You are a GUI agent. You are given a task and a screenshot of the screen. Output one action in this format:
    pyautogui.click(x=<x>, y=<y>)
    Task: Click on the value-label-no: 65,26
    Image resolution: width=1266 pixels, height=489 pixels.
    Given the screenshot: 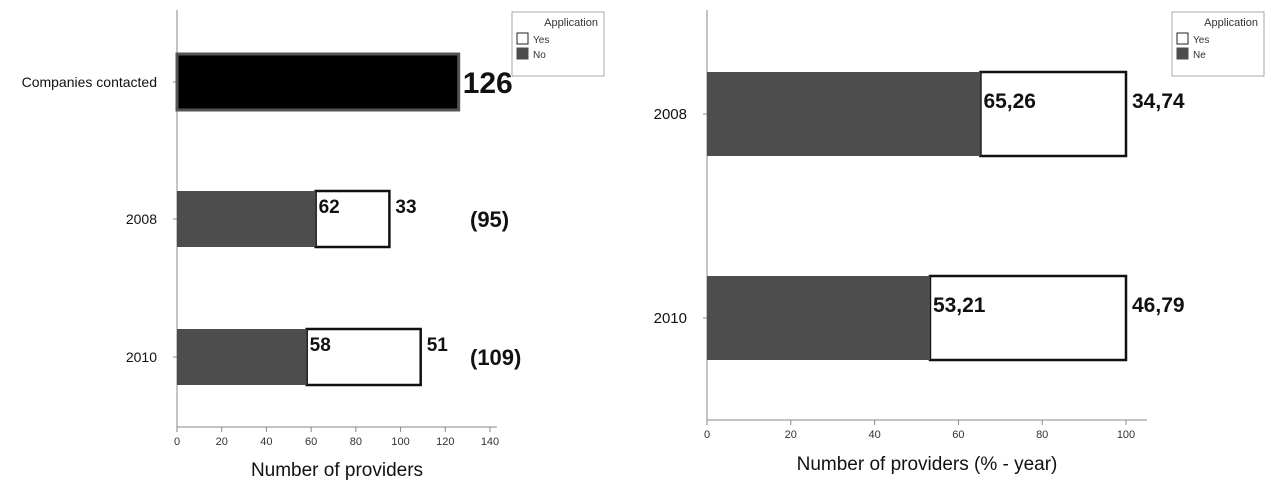 What is the action you would take?
    pyautogui.click(x=1009, y=101)
    